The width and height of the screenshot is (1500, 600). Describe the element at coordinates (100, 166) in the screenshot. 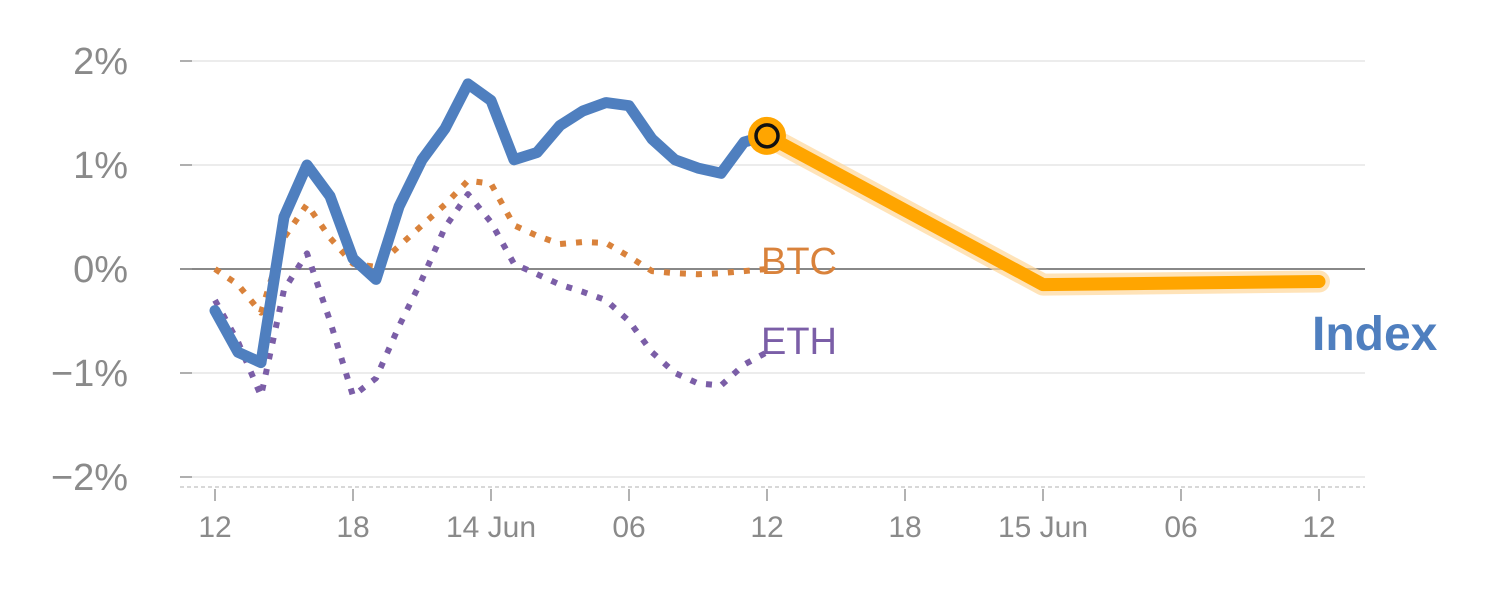

I see `y-tick-label: 1%` at that location.